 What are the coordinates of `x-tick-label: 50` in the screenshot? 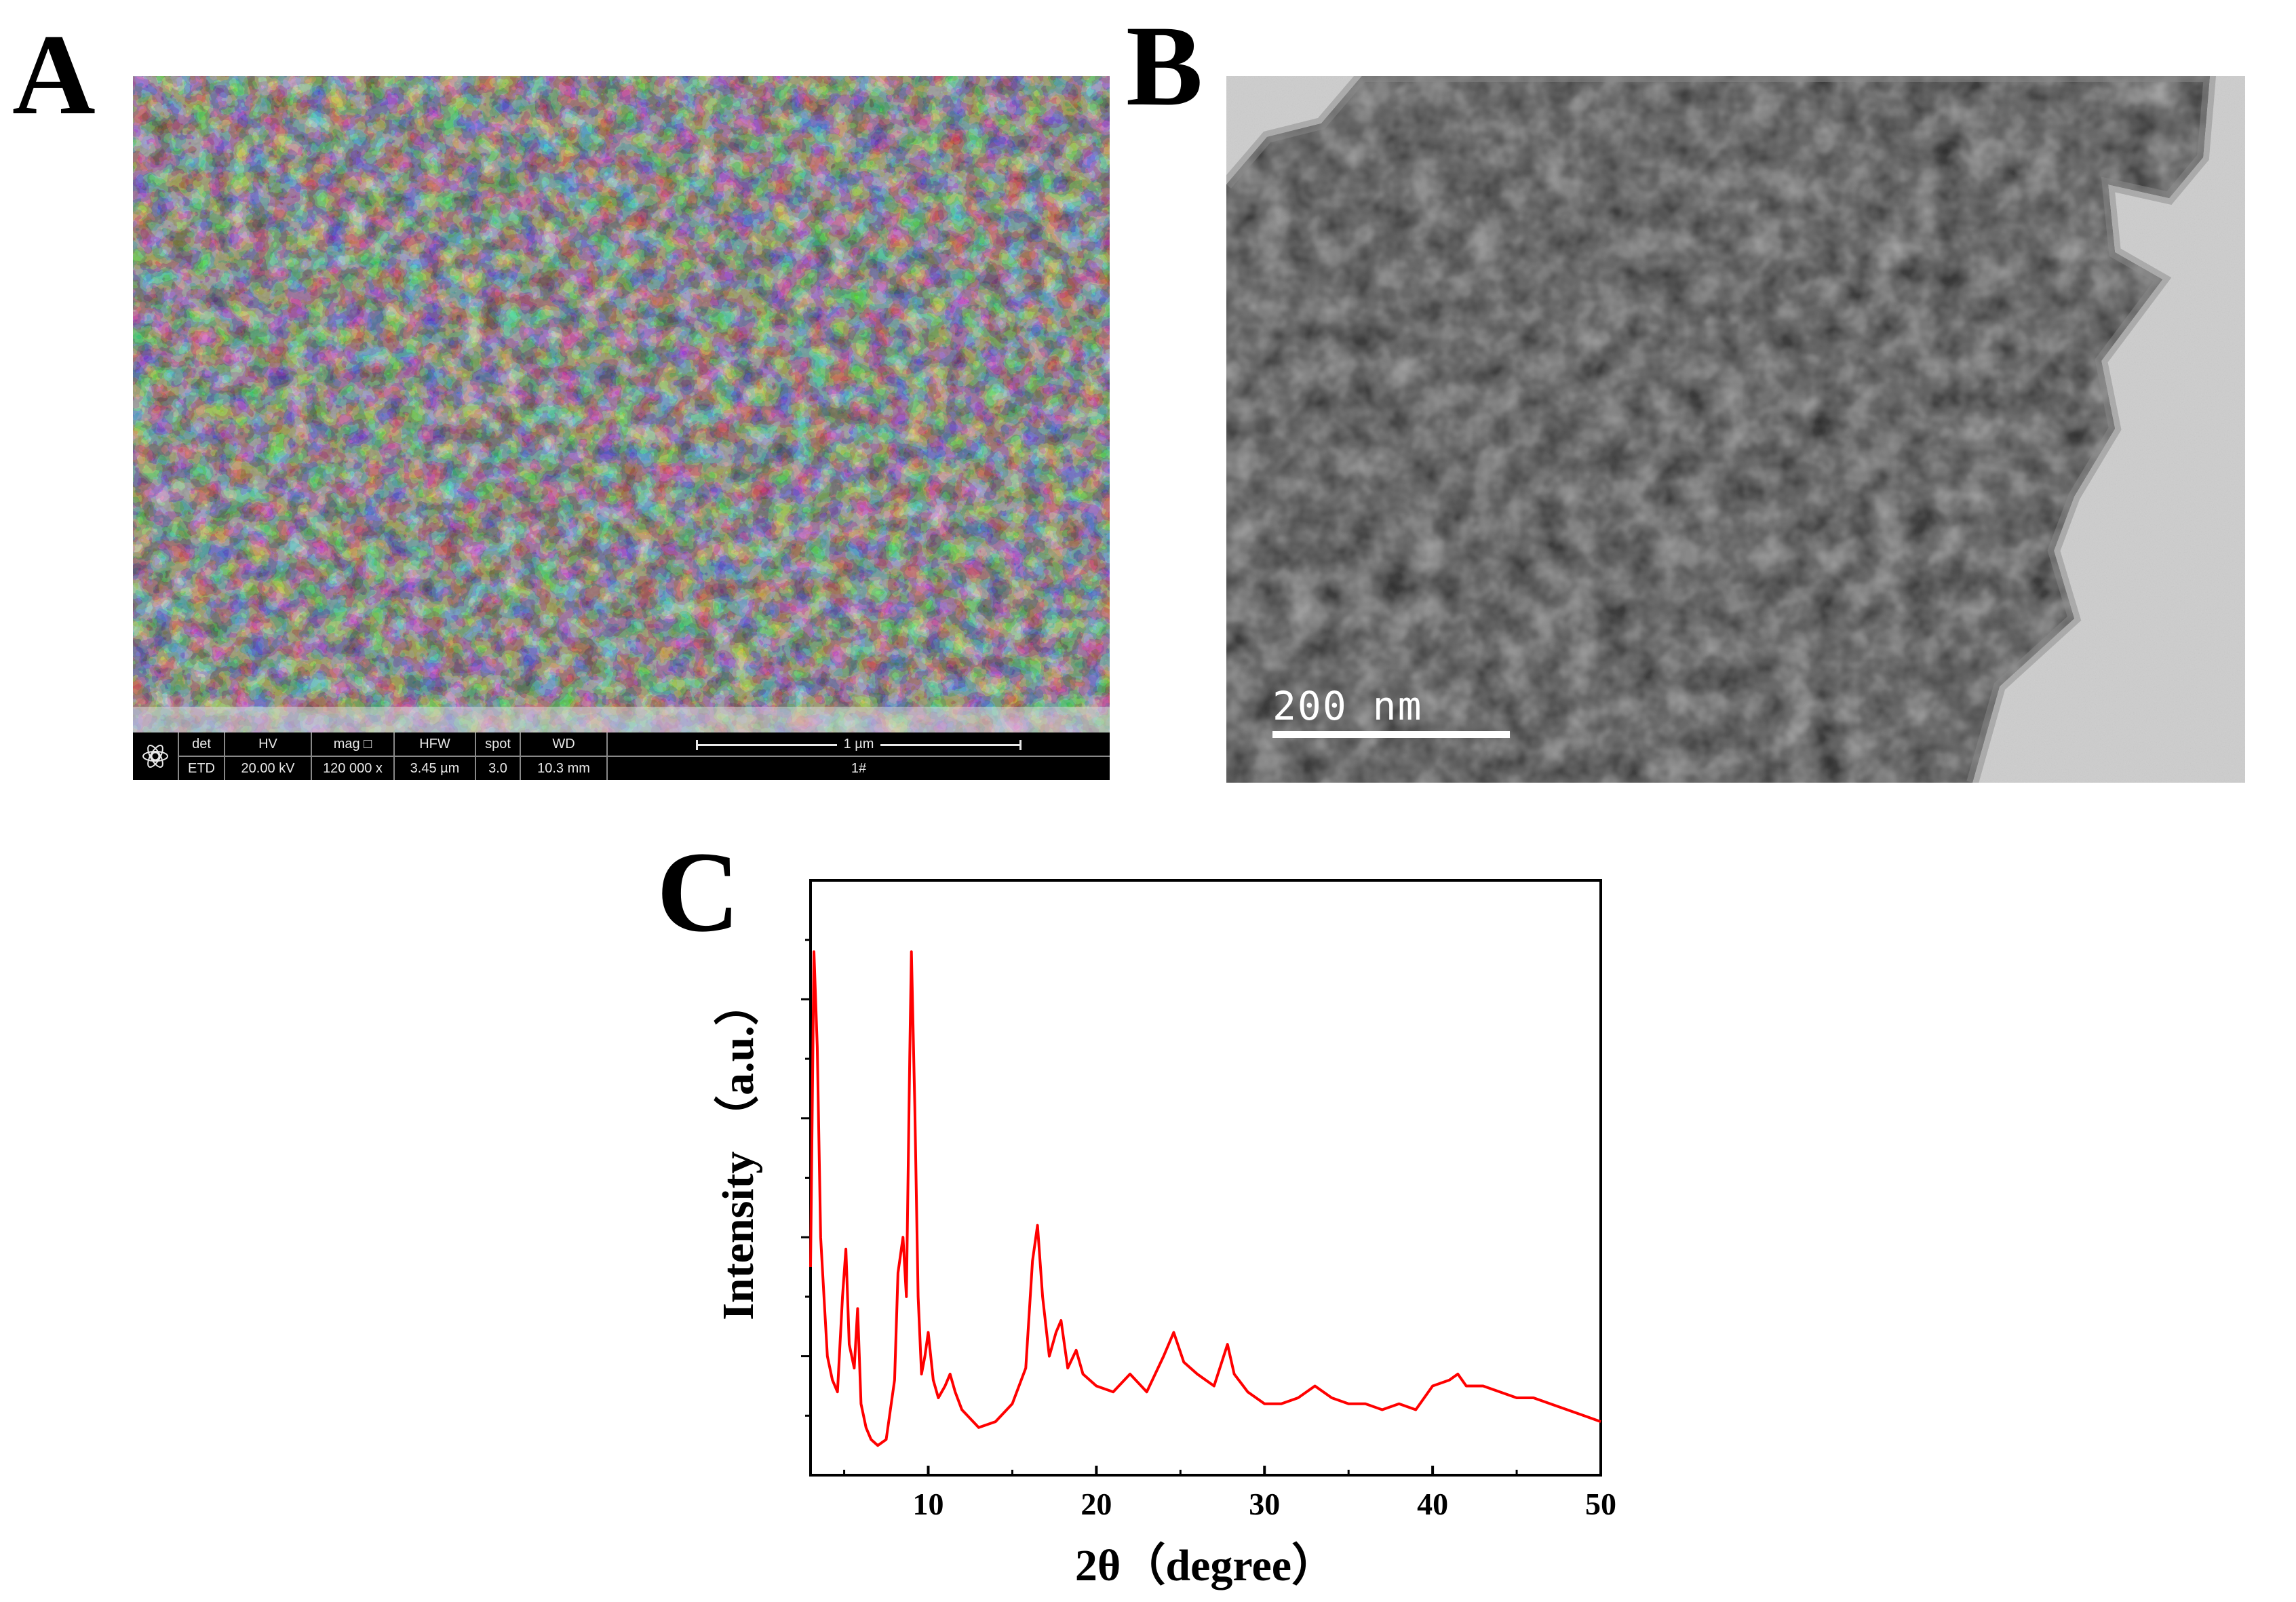 It's located at (1600, 1504).